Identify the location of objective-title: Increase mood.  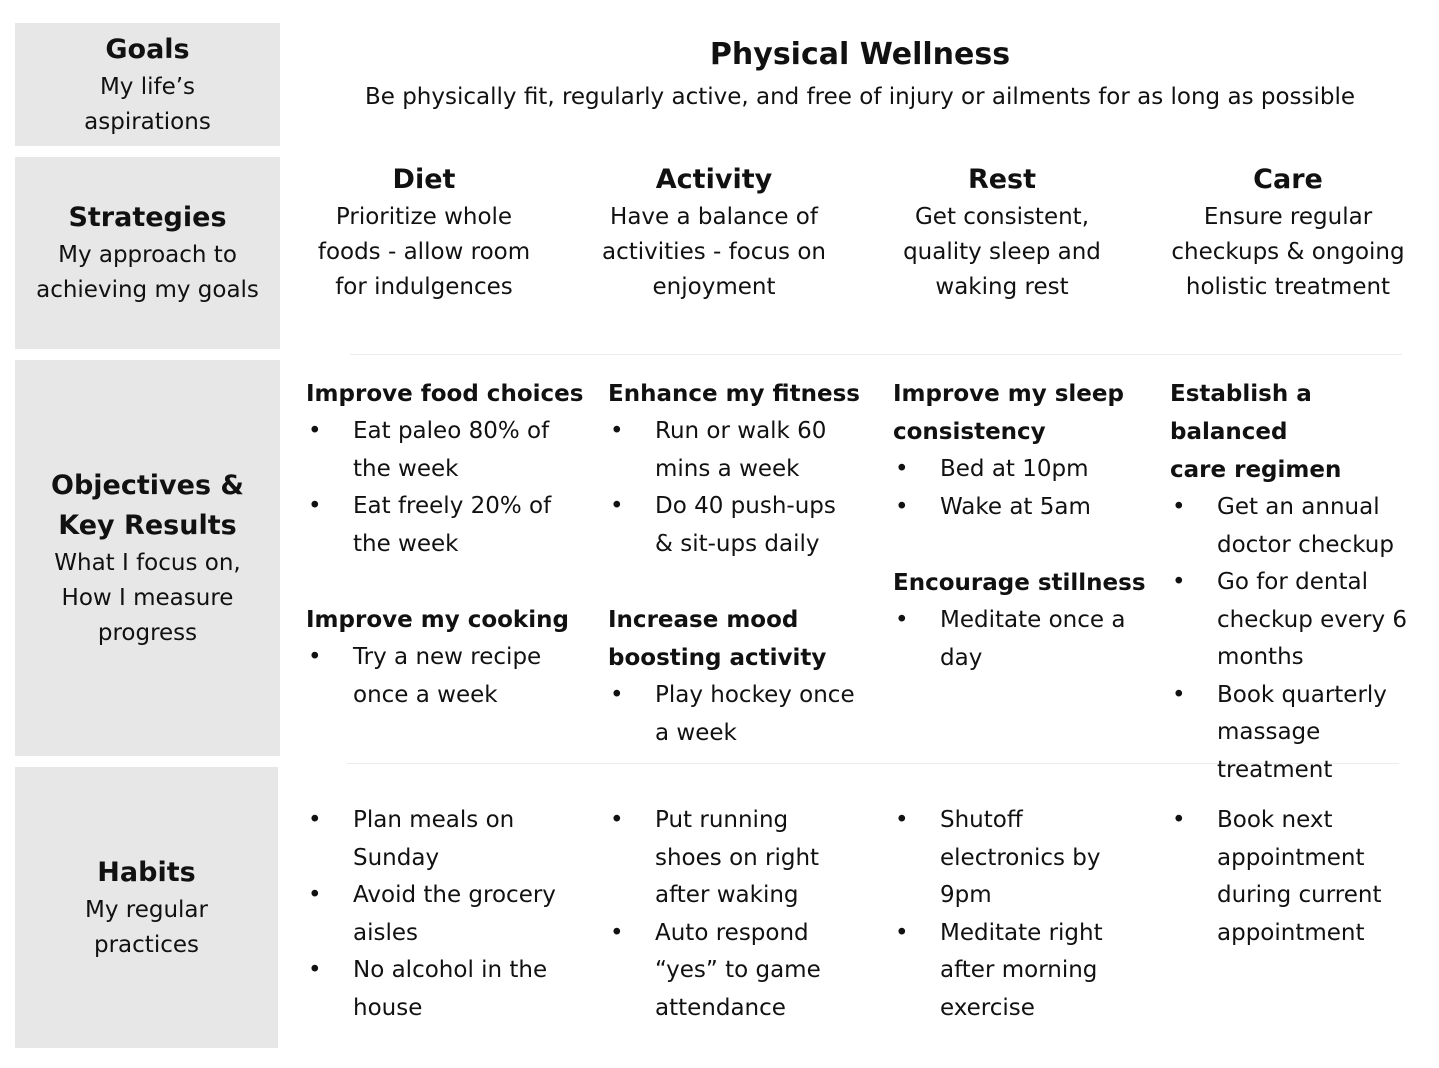
(703, 620).